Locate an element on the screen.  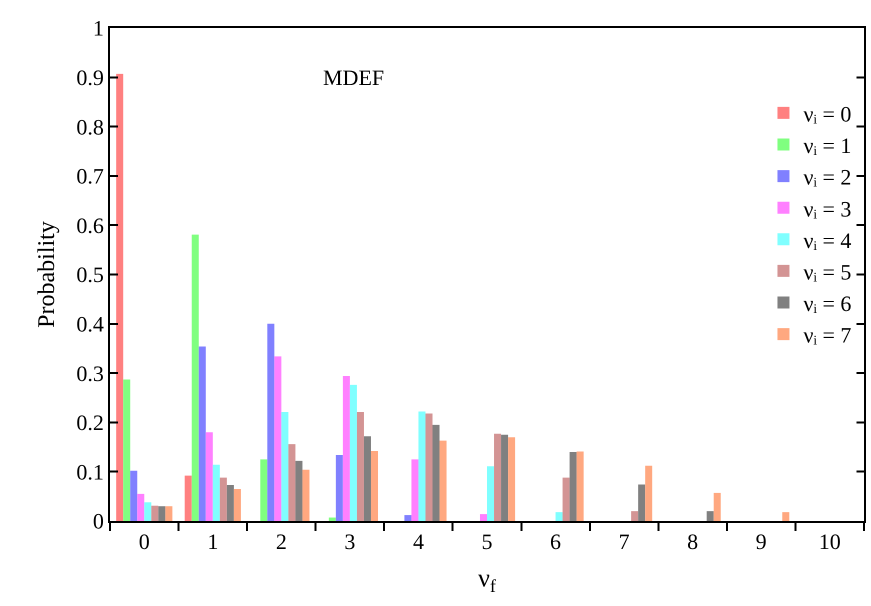
x-tick-label: 0 is located at coordinates (144, 541).